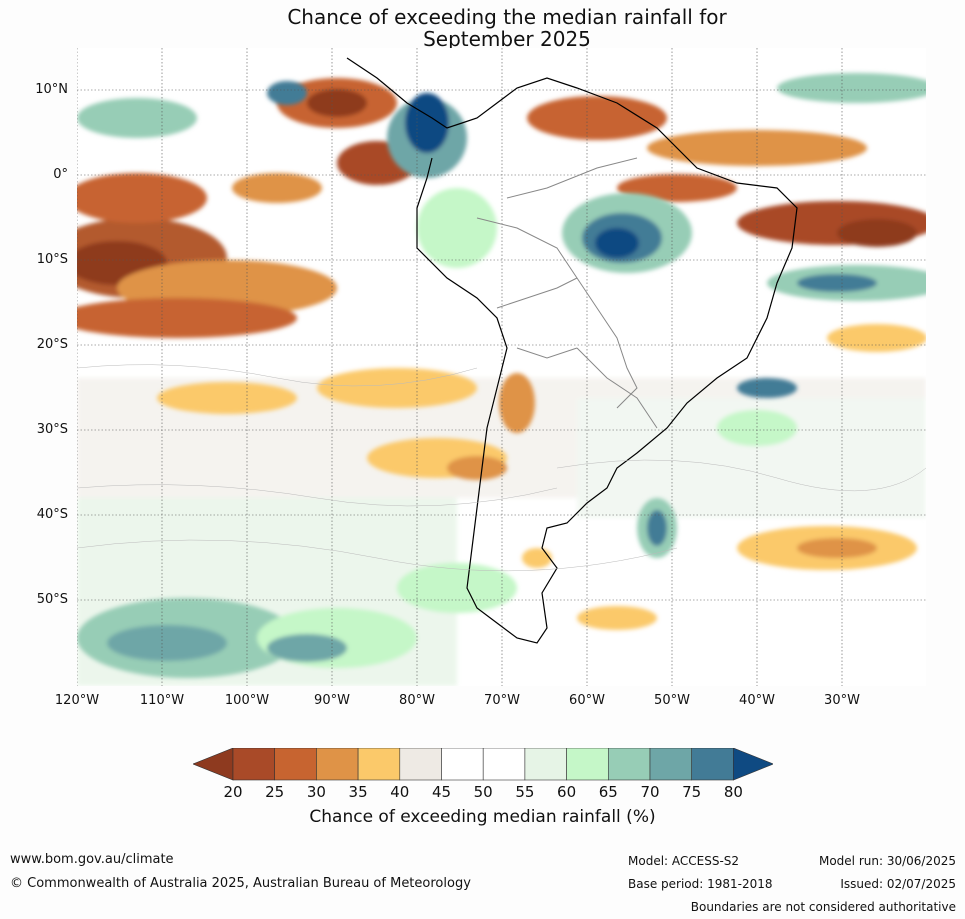 The height and width of the screenshot is (919, 965). What do you see at coordinates (441, 792) in the screenshot?
I see `colorbar-tick-label: 45` at bounding box center [441, 792].